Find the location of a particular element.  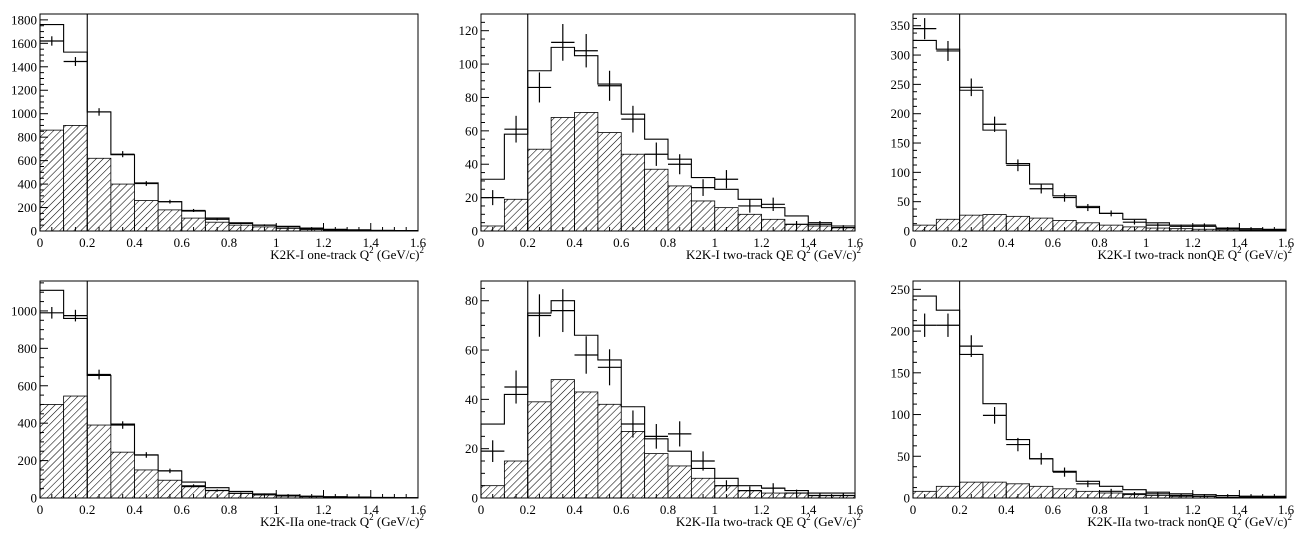

x-tick-label: 0 is located at coordinates (481, 509).